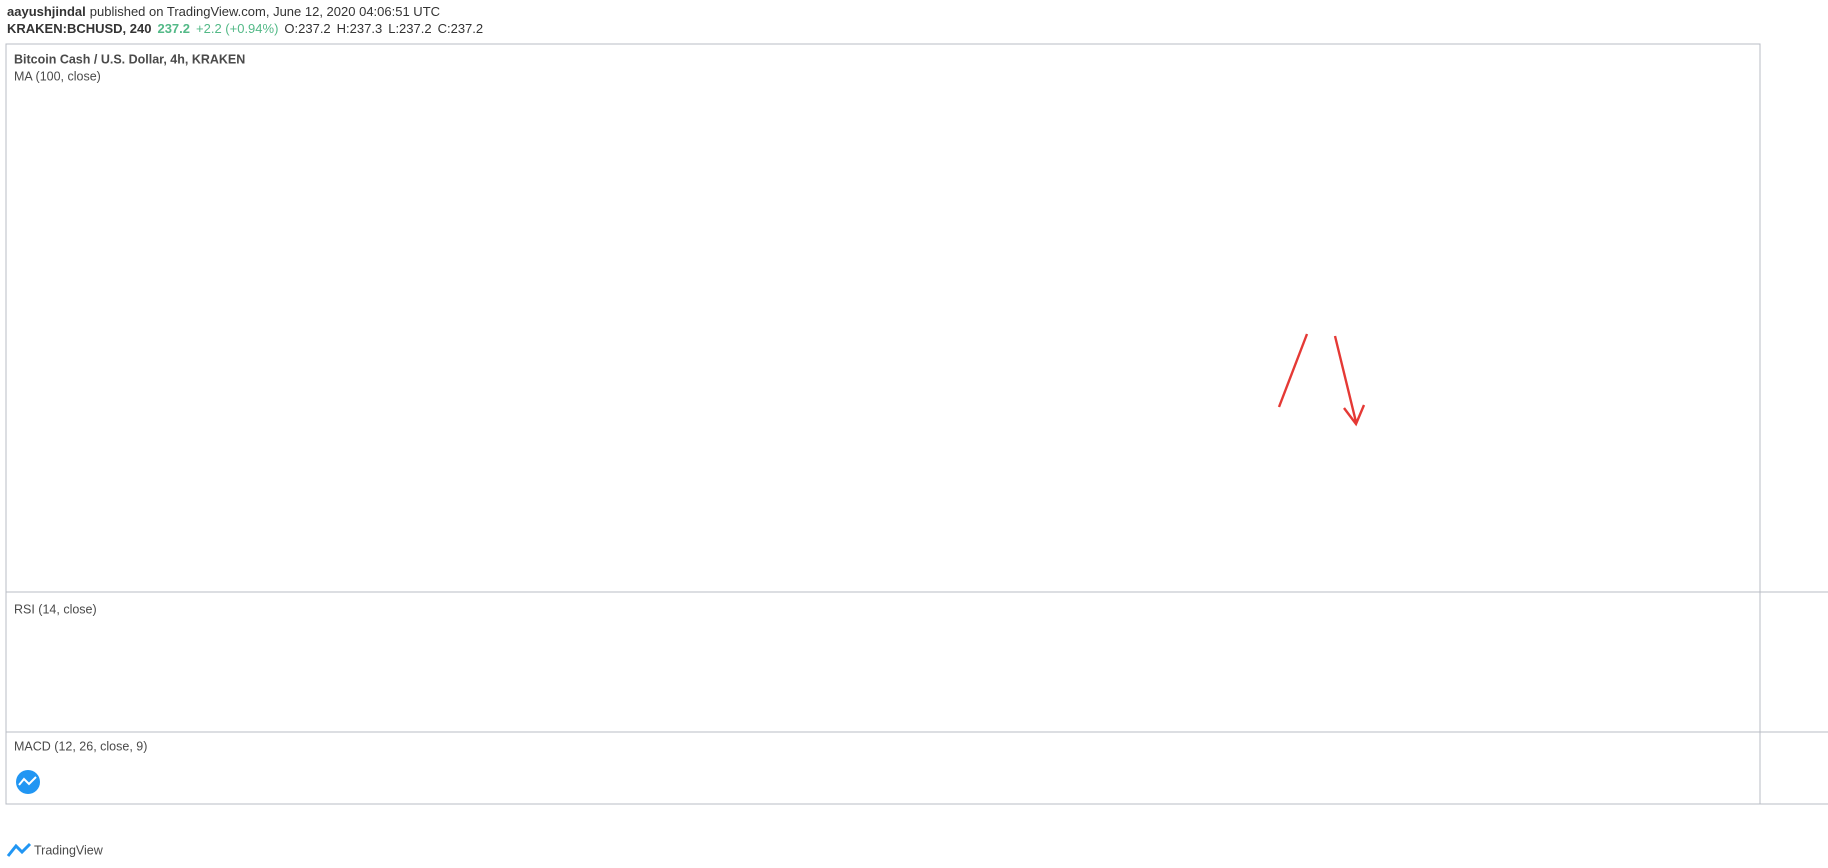  I want to click on pane-title: Bitcoin Cash / U.S. Dollar, 4h, KRAKEN, so click(129, 59).